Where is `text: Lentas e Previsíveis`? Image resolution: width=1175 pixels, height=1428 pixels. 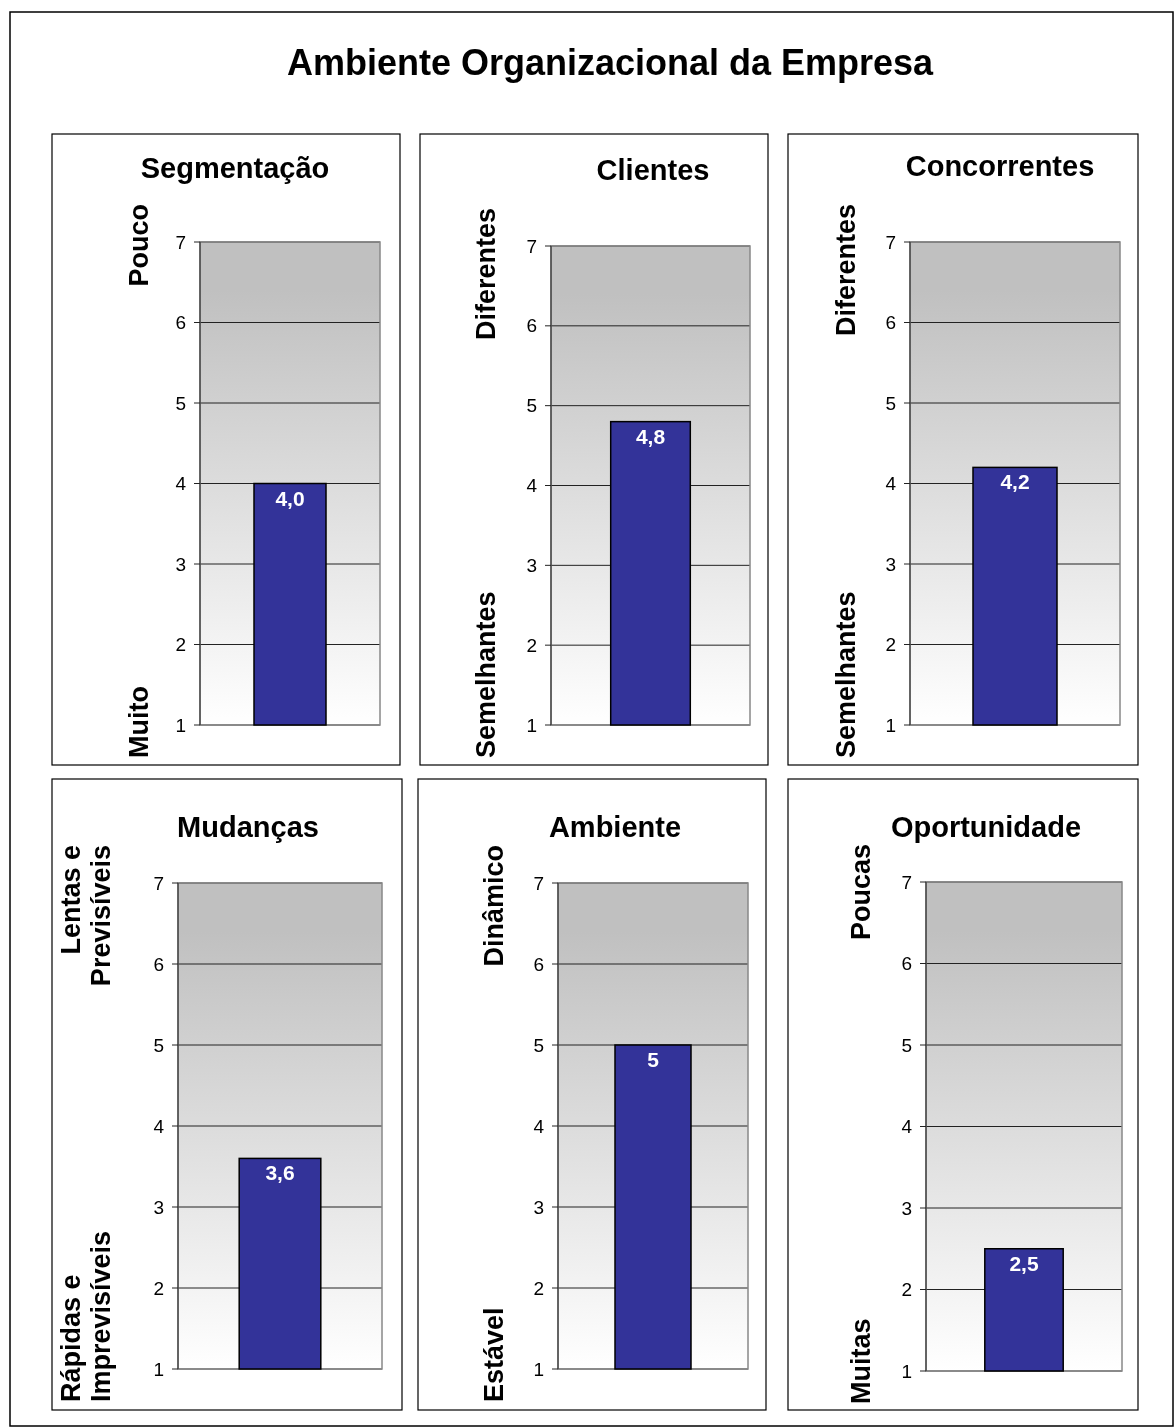
text: Lentas e Previsíveis is located at coordinates (86, 916).